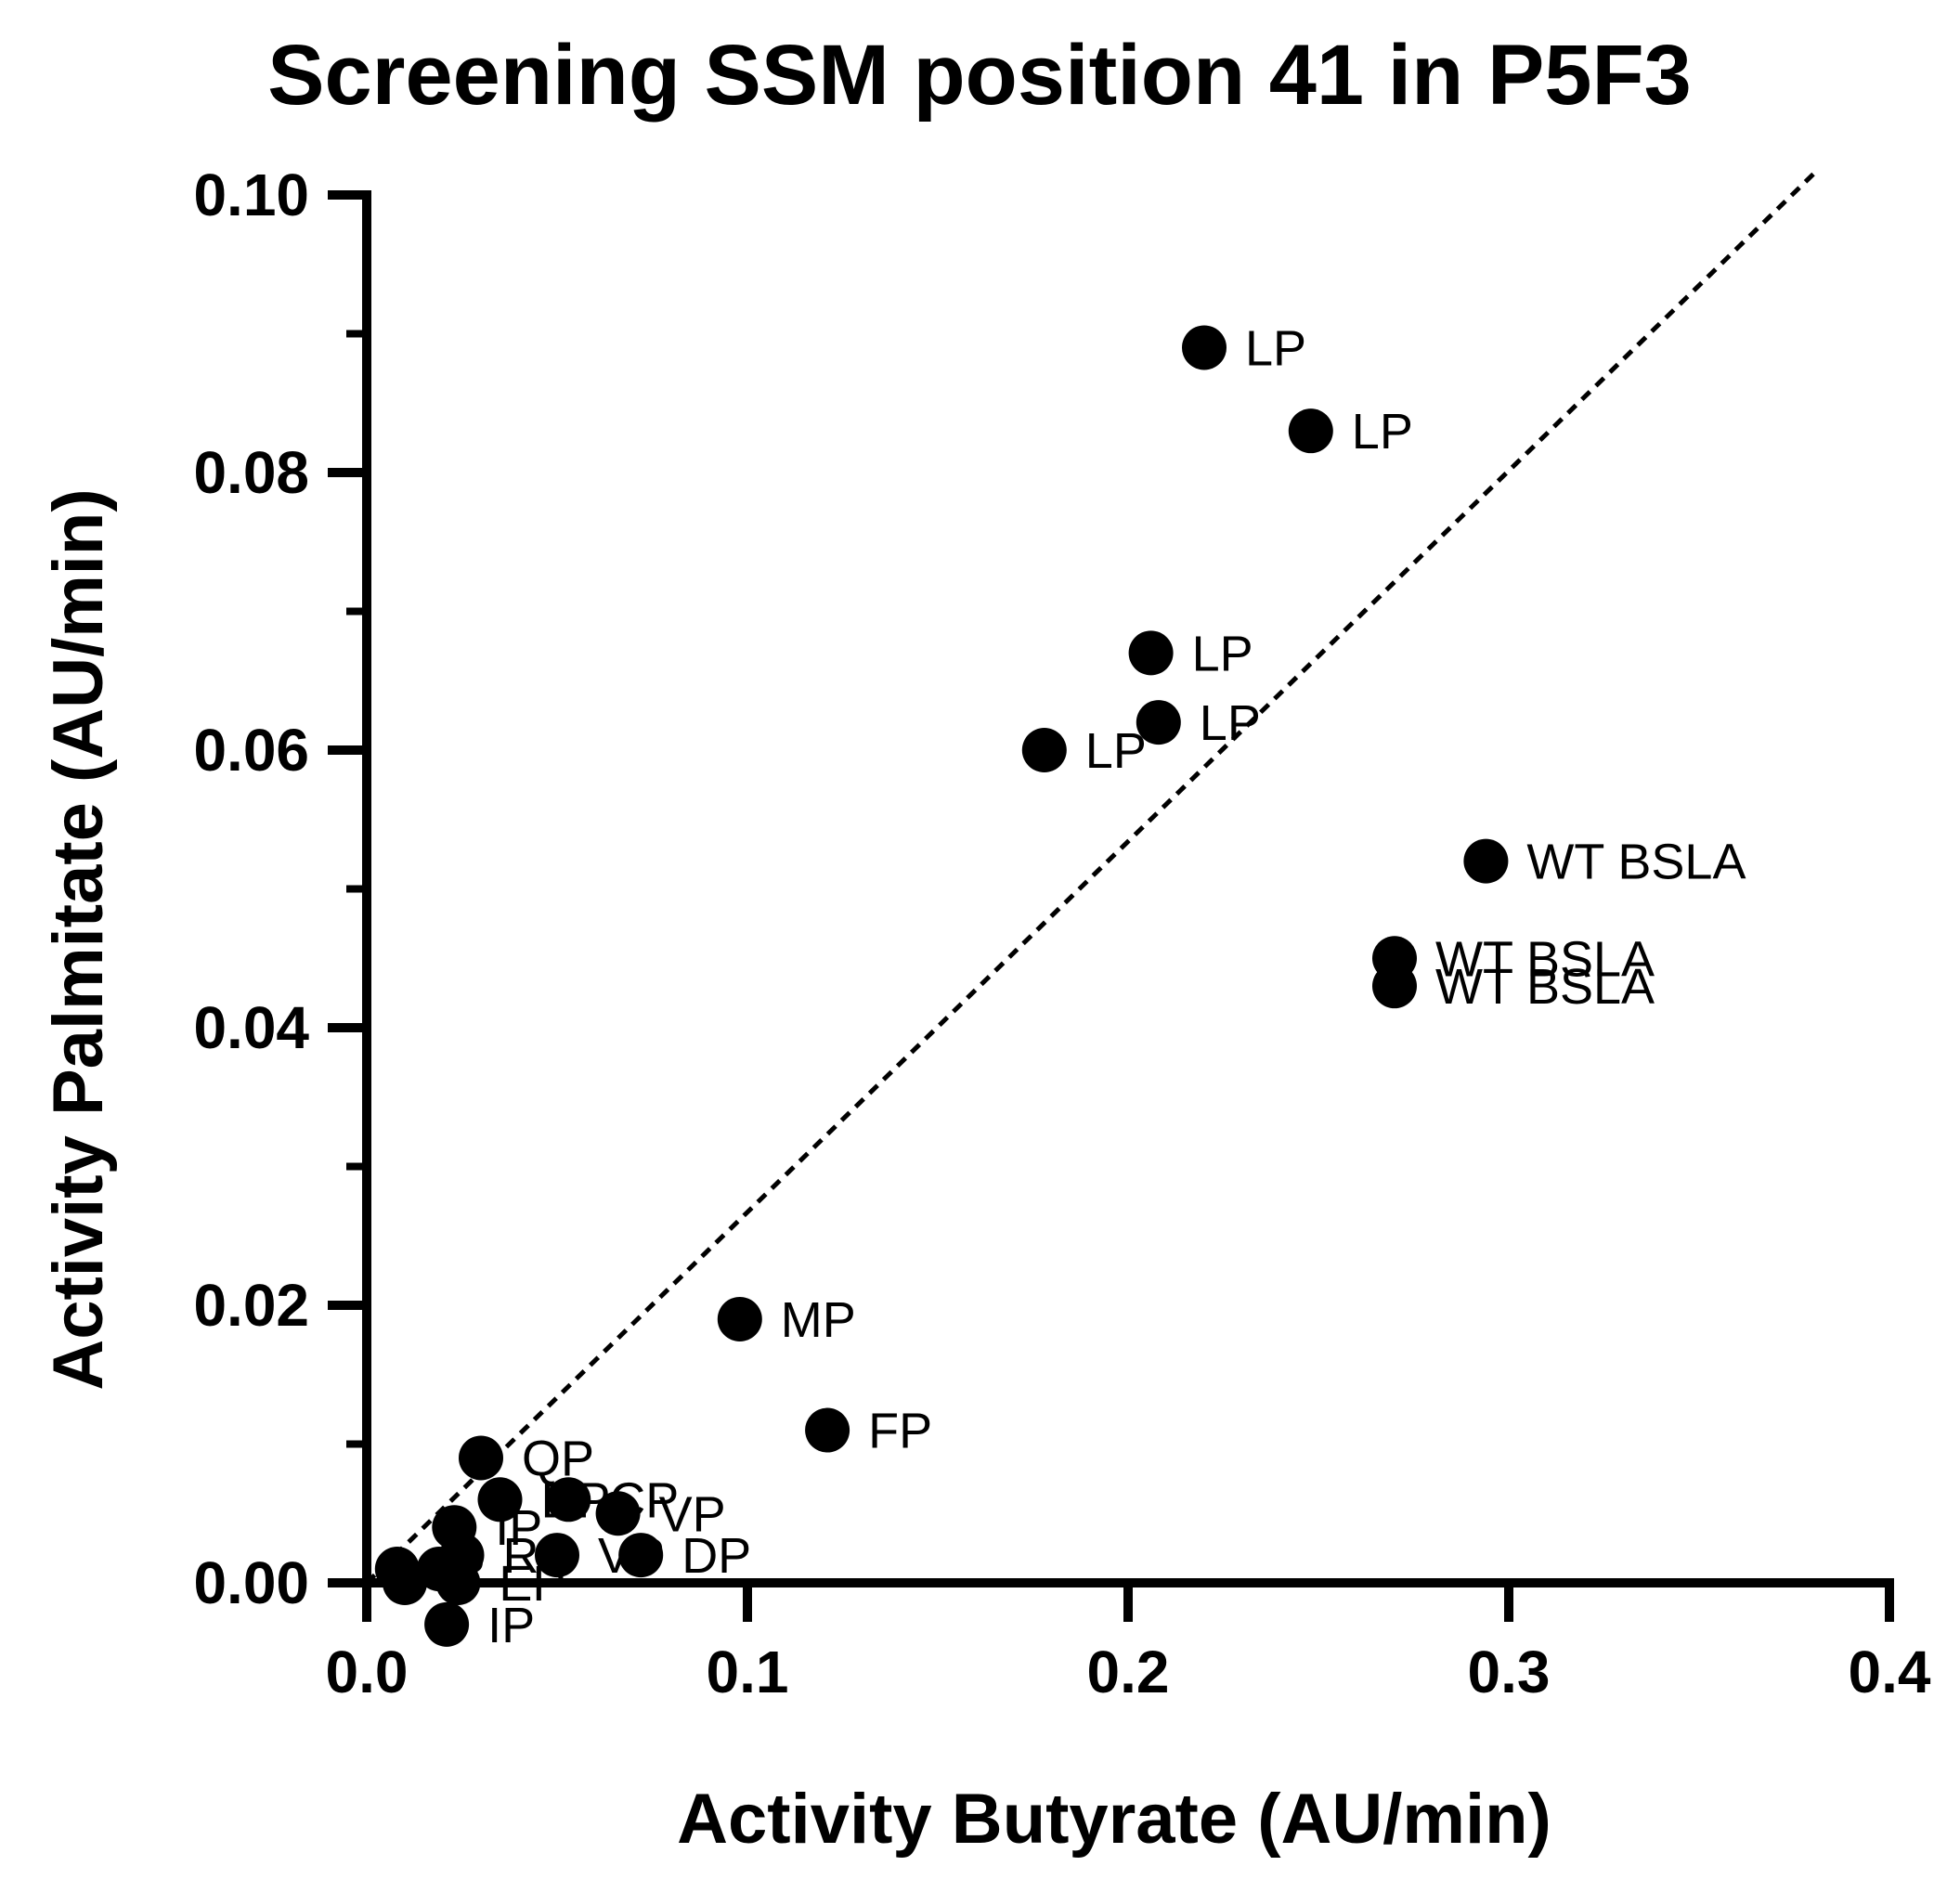 The image size is (1960, 1879). Describe the element at coordinates (251, 195) in the screenshot. I see `y-tick-label: 0.10` at that location.